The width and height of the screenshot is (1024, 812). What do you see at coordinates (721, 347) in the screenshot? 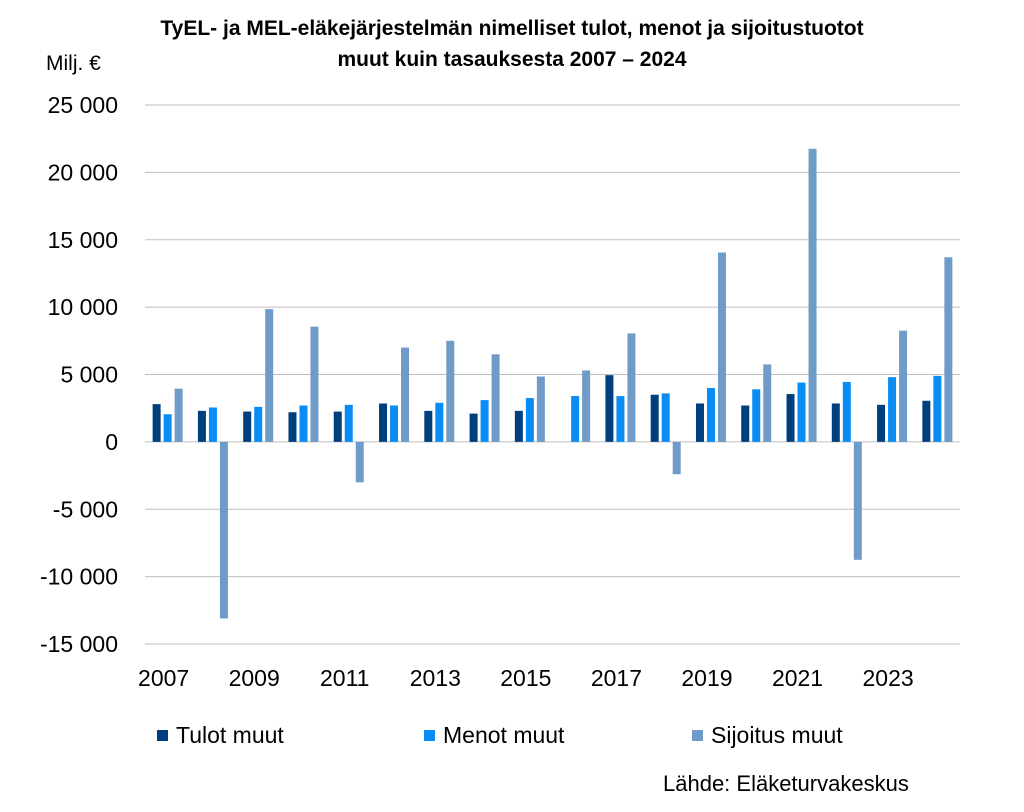
I see `bar-sijoitus-2019` at bounding box center [721, 347].